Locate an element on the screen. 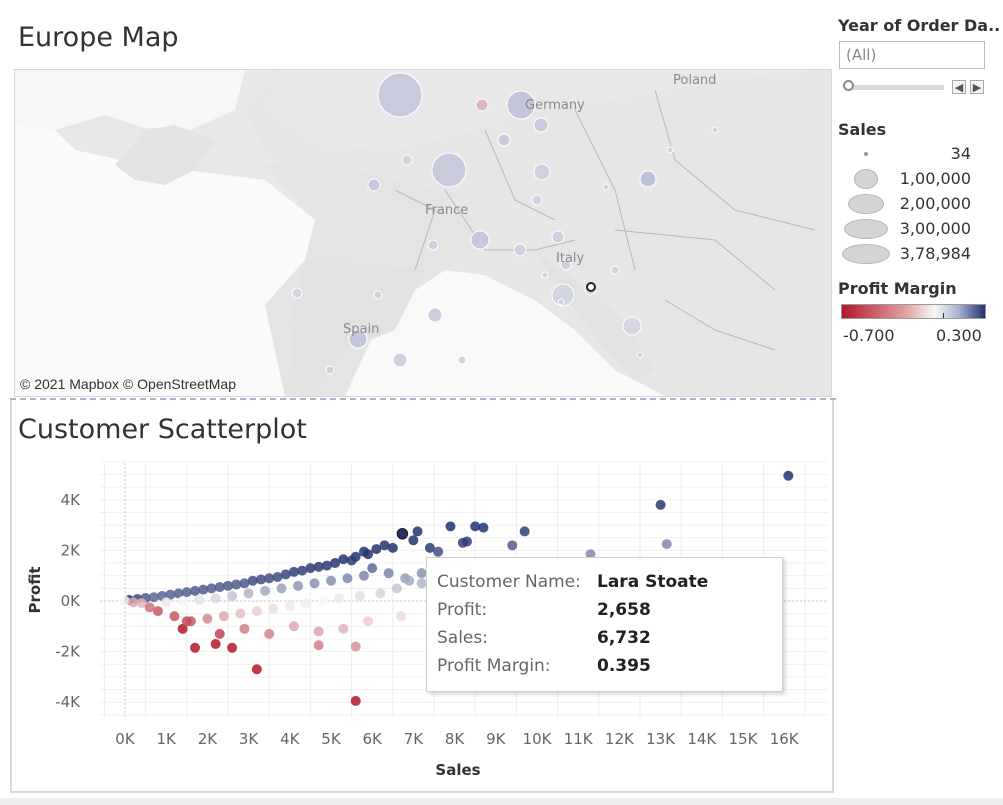  sales-legend-item: 3,00,000 is located at coordinates (913, 230).